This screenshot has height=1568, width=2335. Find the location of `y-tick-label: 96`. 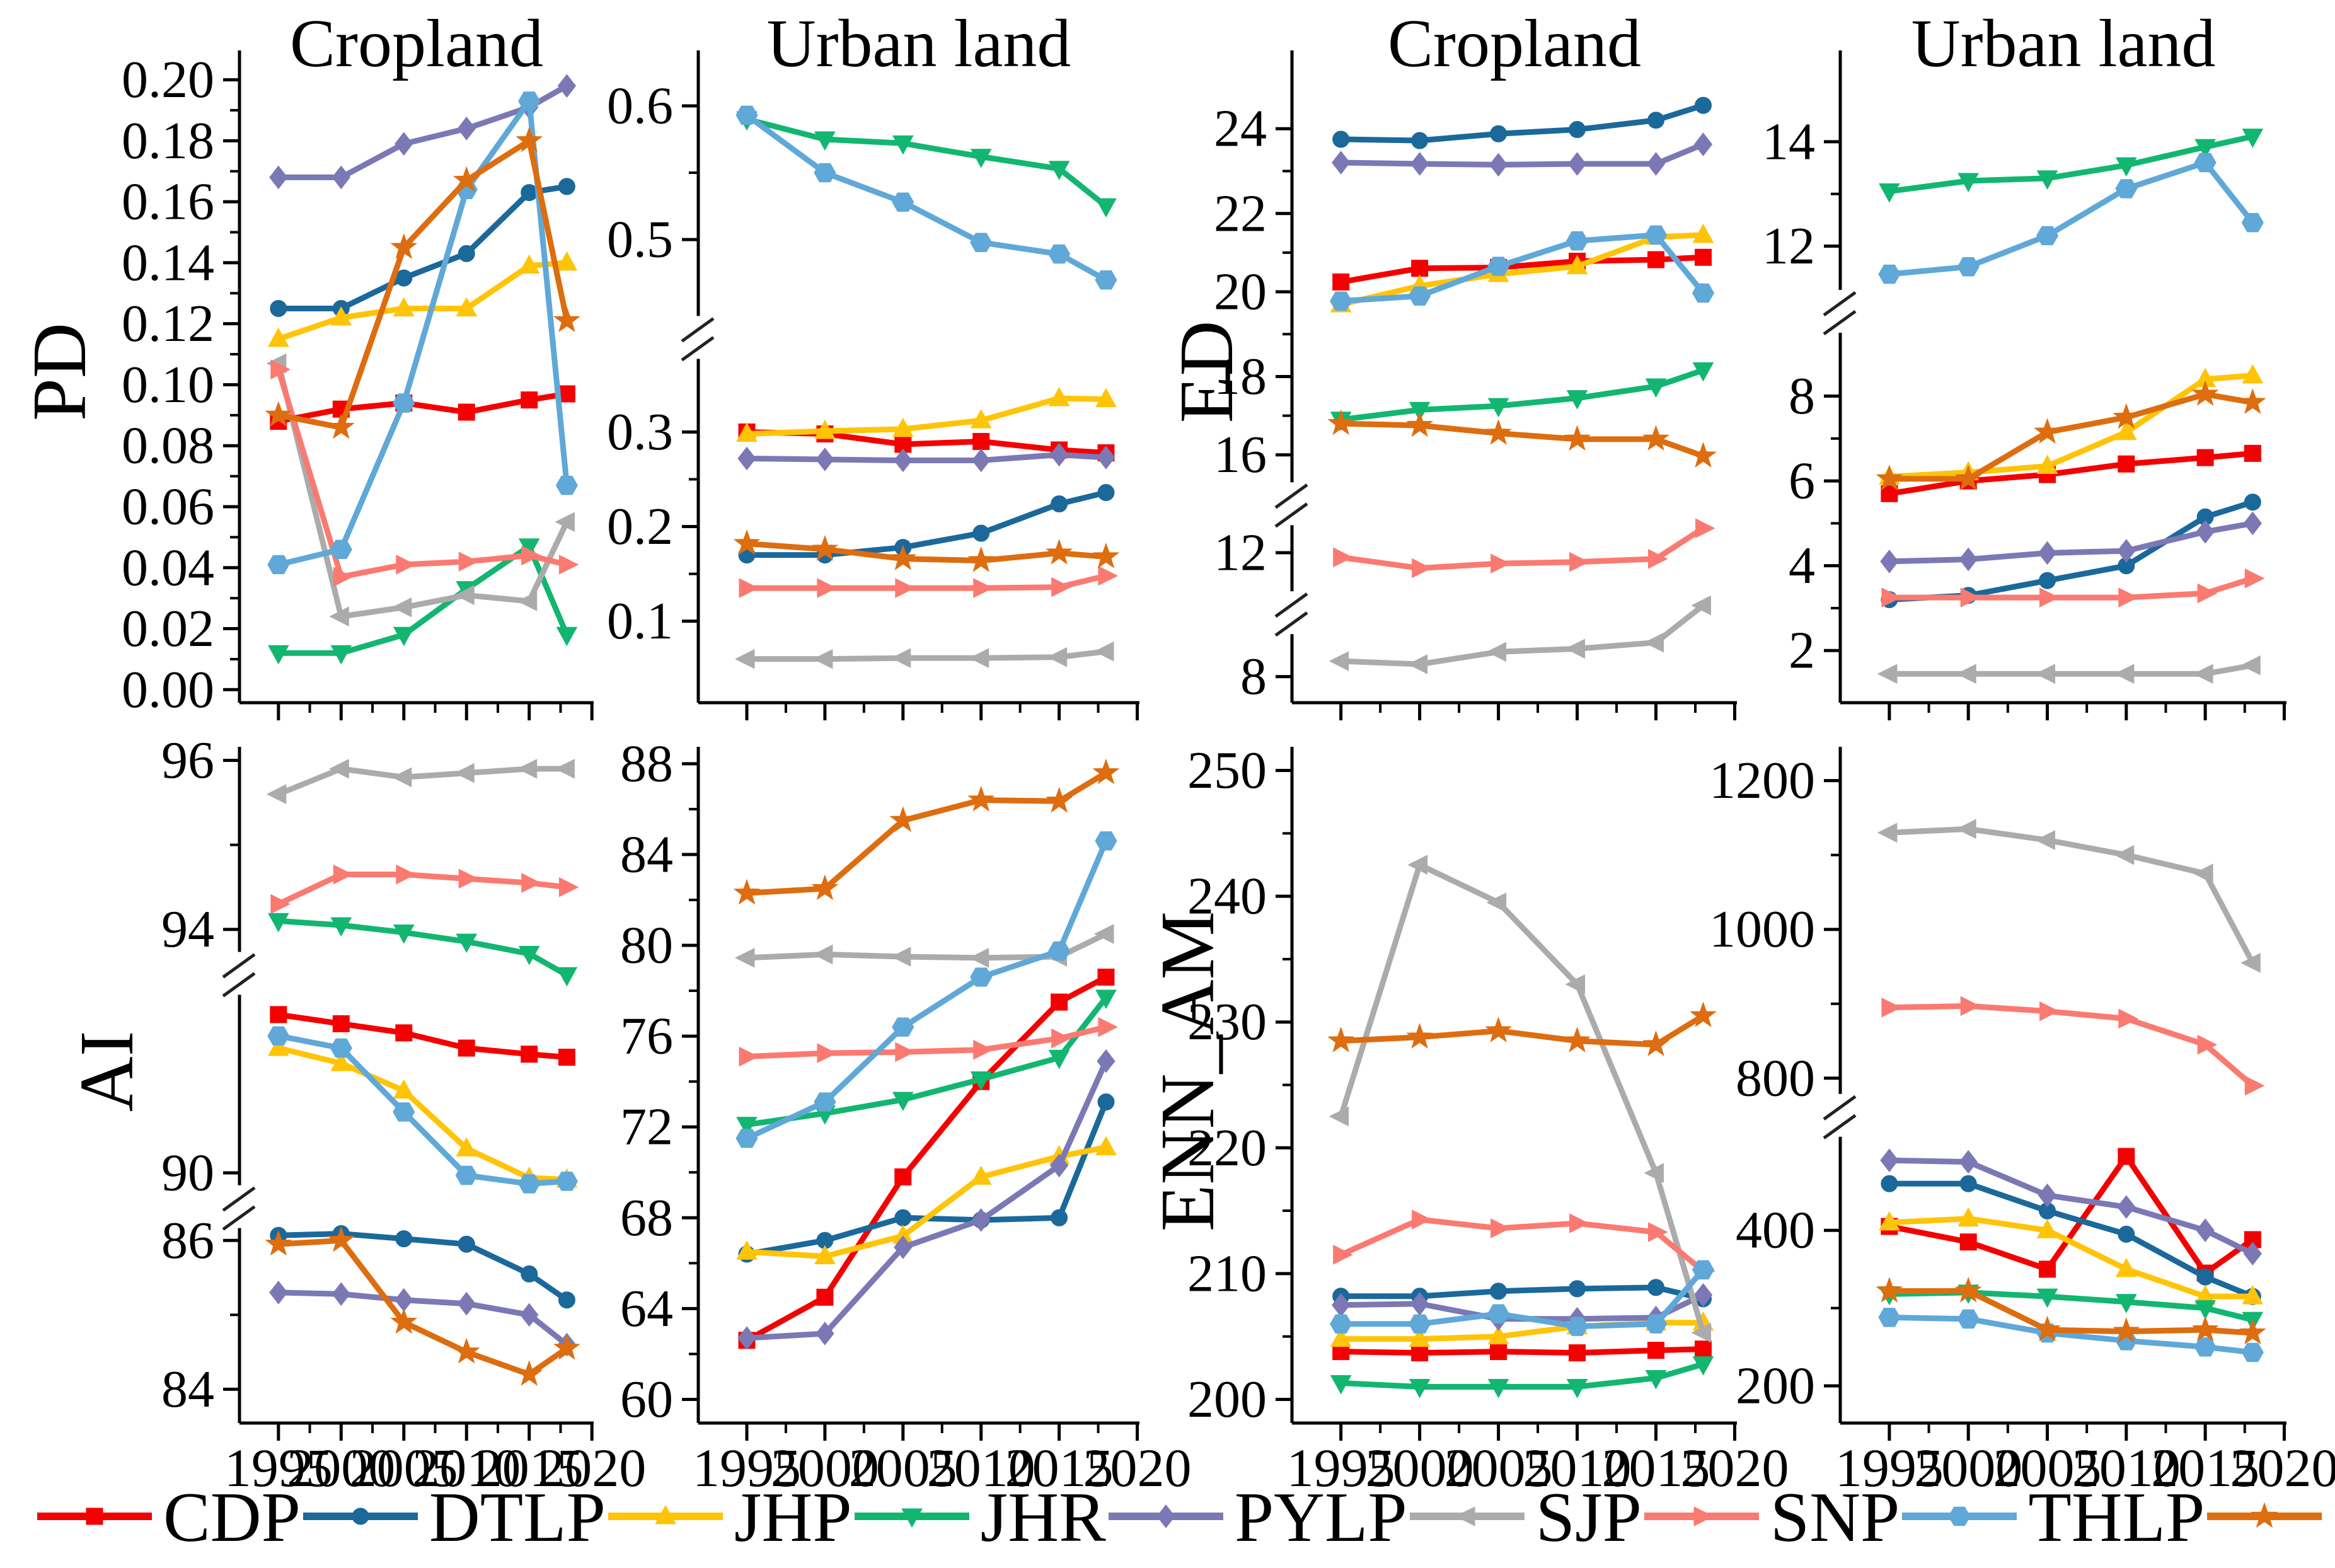

y-tick-label: 96 is located at coordinates (187, 761).